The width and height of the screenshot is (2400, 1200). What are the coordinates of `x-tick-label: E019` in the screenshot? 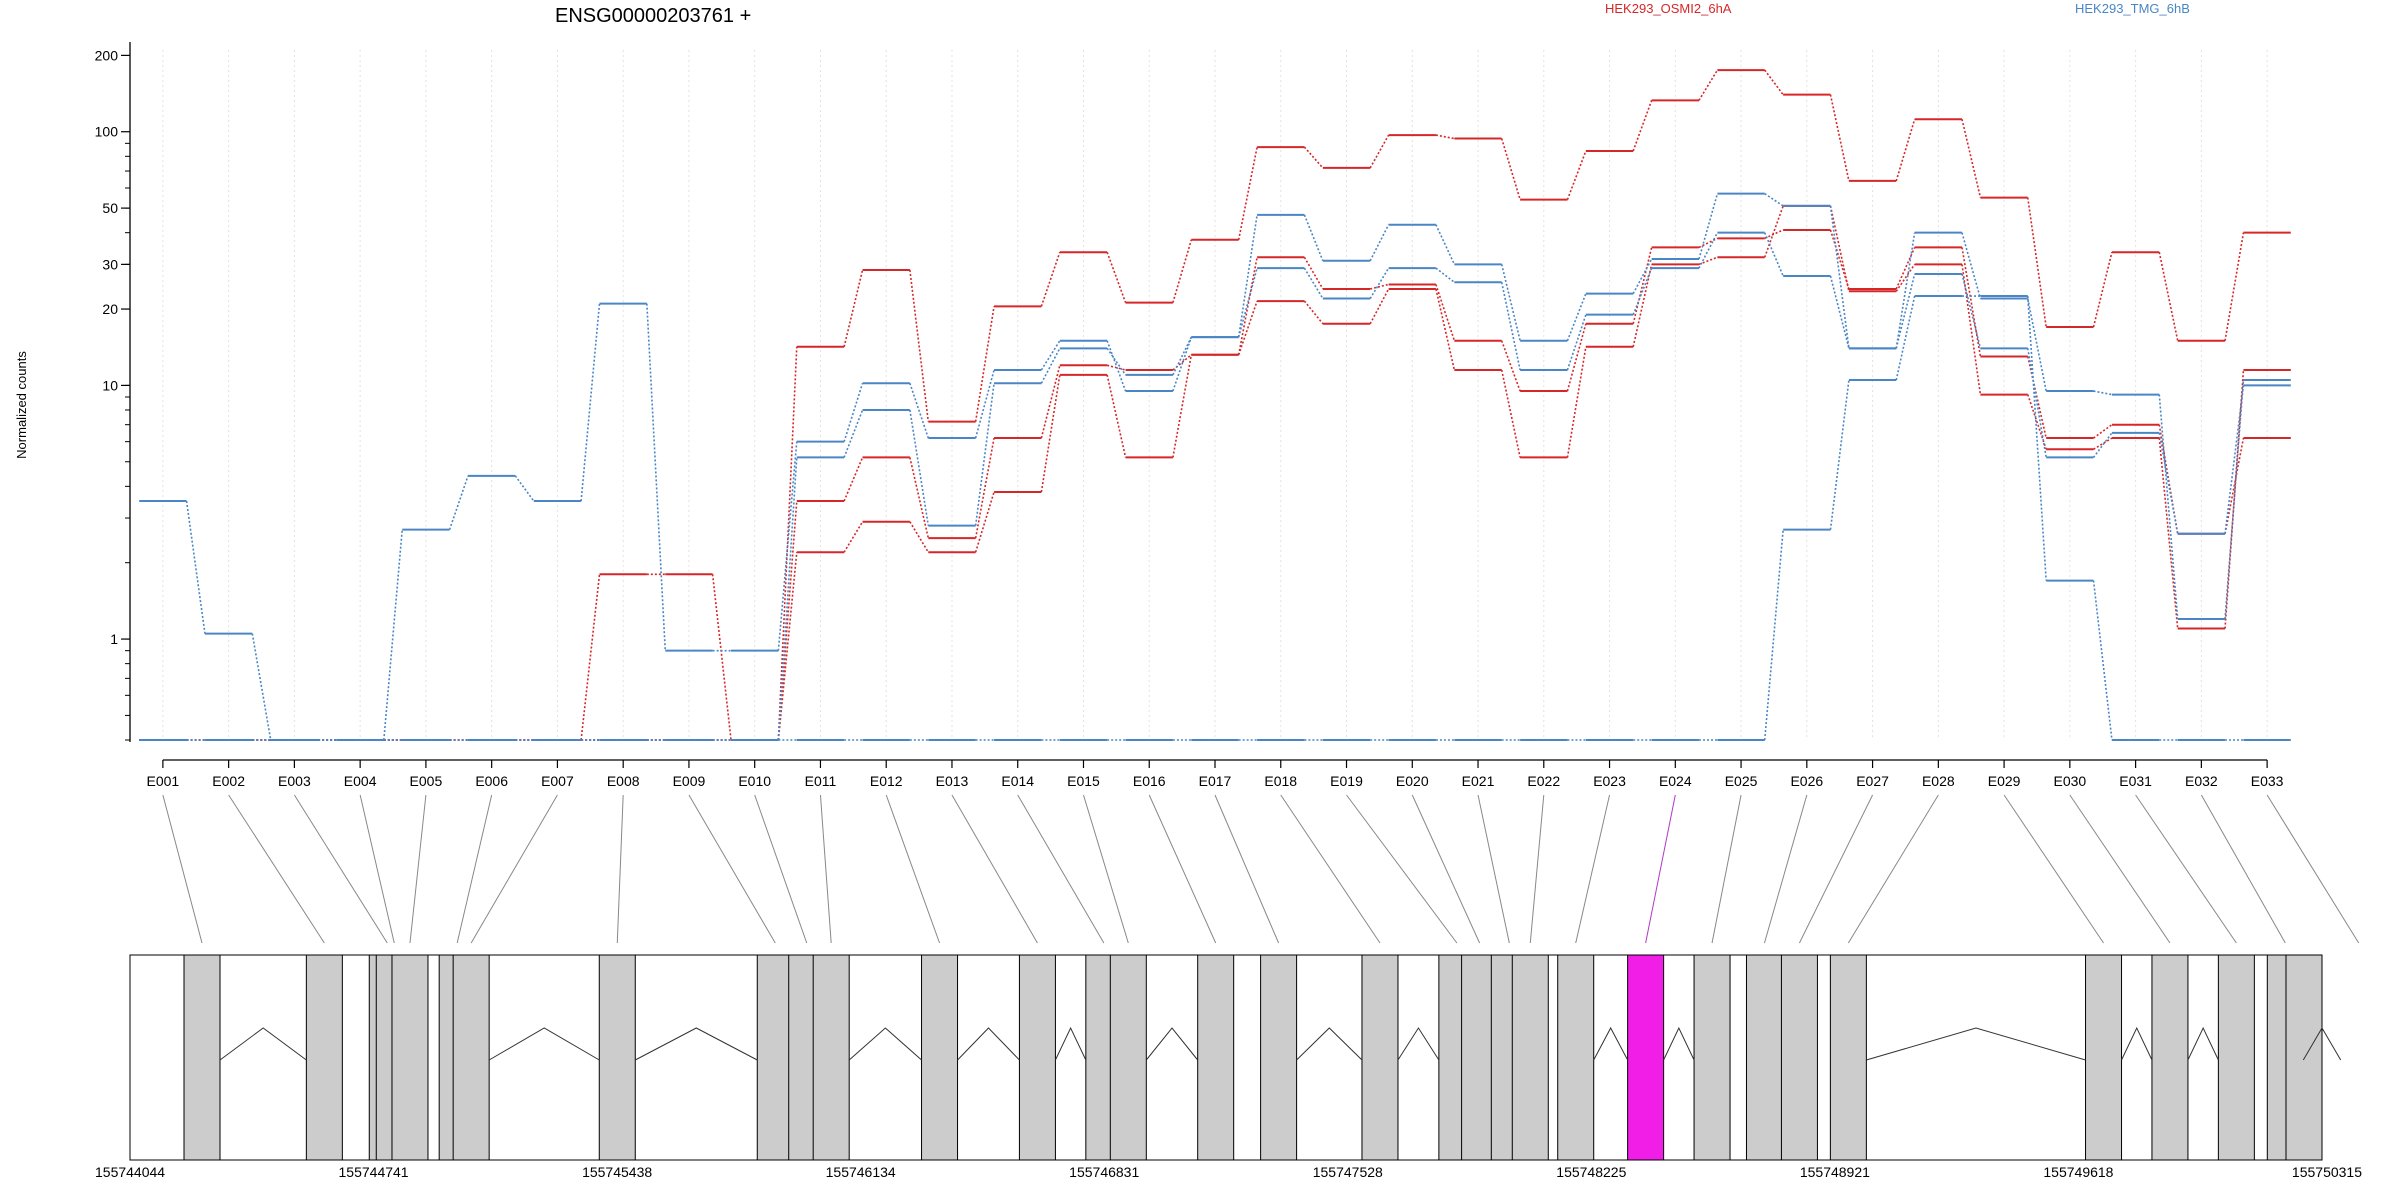 It's located at (1346, 781).